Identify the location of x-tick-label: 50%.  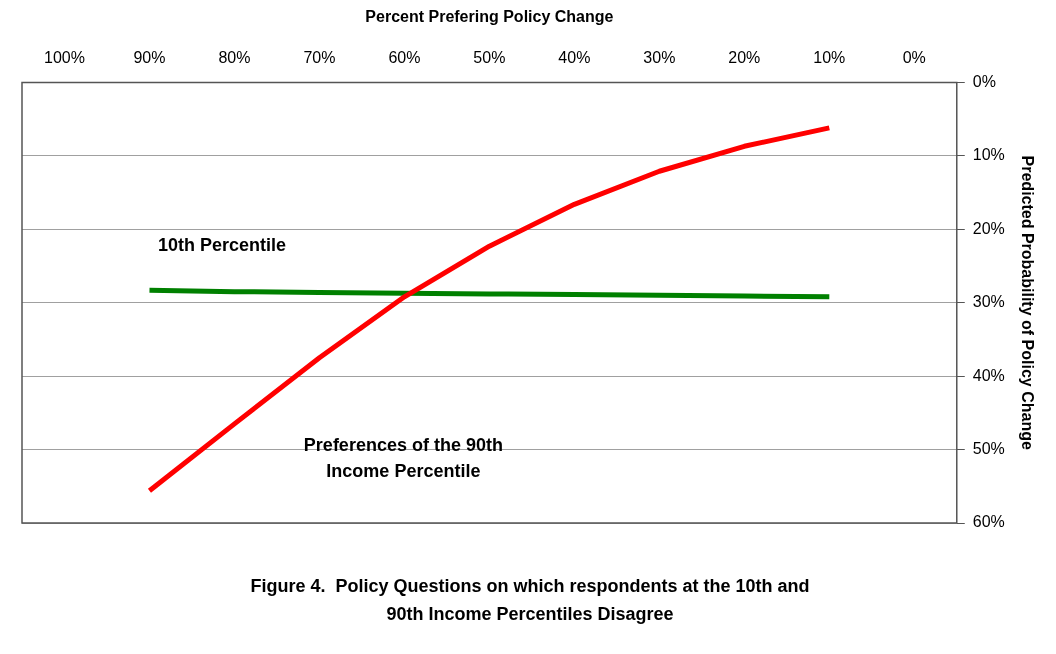
(489, 58).